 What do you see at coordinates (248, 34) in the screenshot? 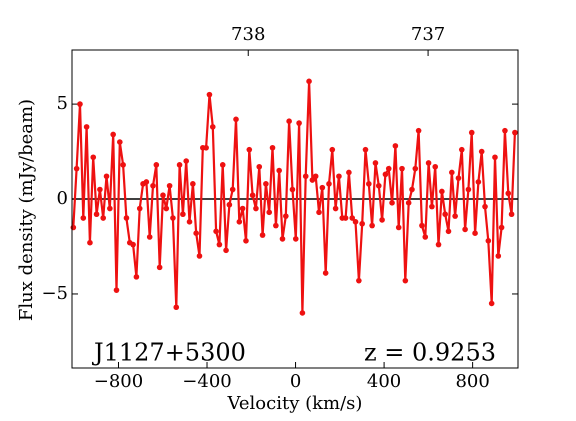
I see `x2-tick-label: 738` at bounding box center [248, 34].